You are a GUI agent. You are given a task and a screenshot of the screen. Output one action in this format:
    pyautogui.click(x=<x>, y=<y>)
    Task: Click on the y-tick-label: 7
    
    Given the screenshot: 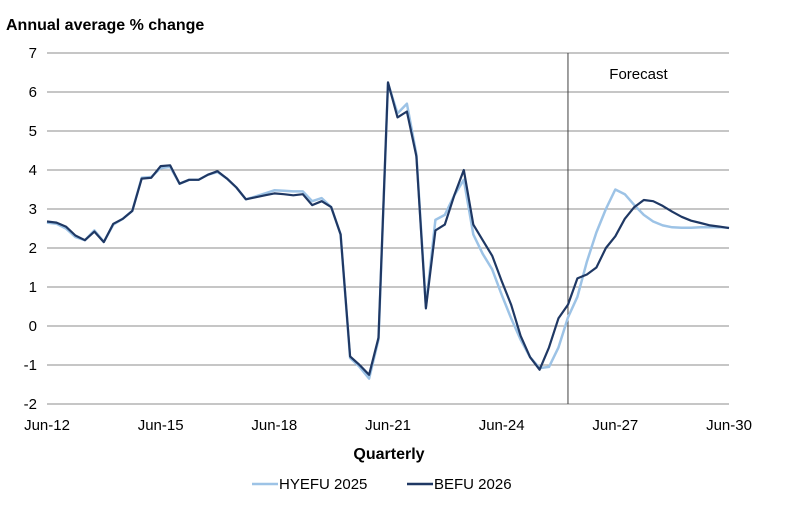 What is the action you would take?
    pyautogui.click(x=33, y=53)
    